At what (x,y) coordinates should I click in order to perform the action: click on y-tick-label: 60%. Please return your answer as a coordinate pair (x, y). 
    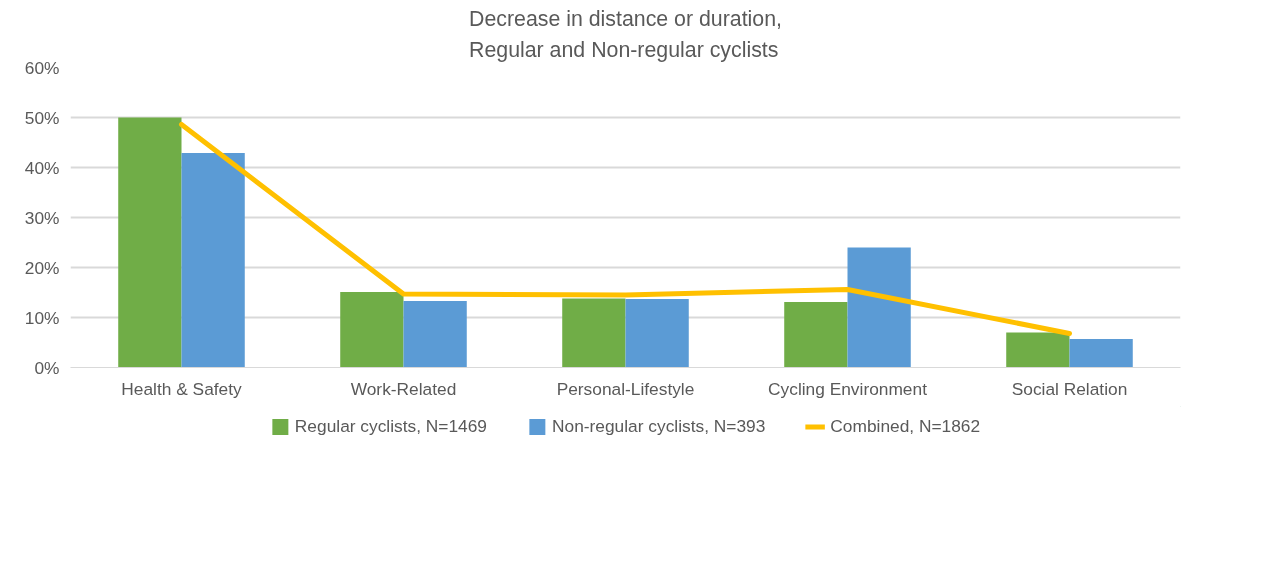
    Looking at the image, I should click on (42, 67).